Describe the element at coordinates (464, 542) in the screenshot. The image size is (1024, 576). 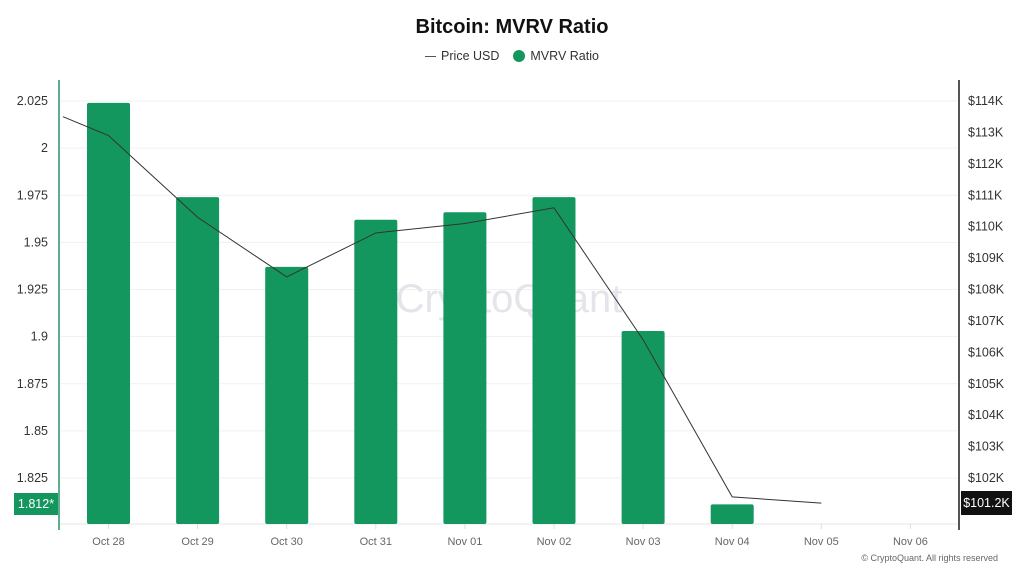
I see `x-axis-label: Nov 01` at that location.